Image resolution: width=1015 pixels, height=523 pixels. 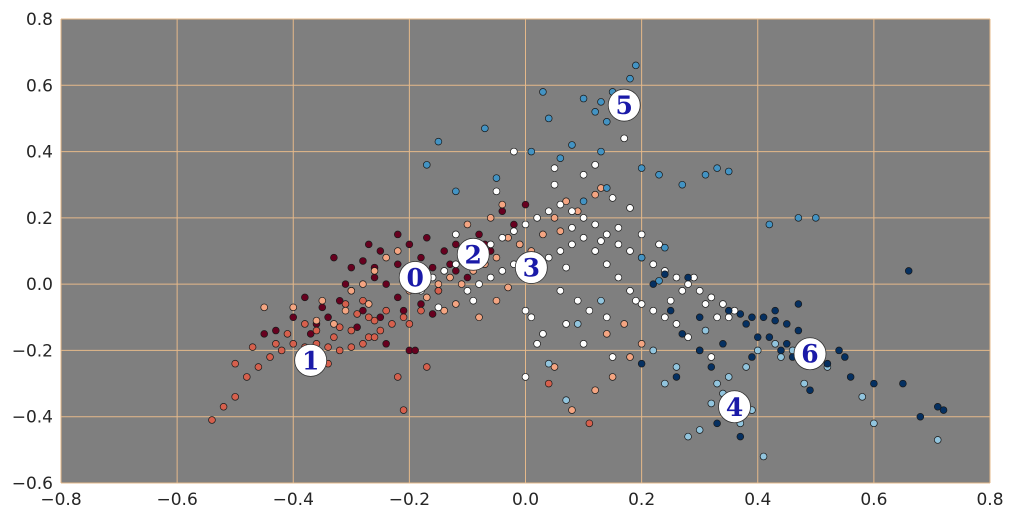 I want to click on x-tick-label: −0.2, so click(x=409, y=500).